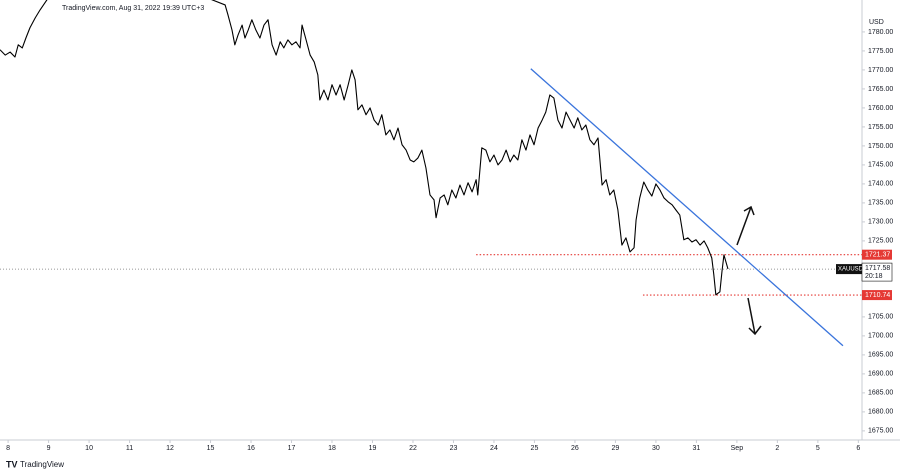  What do you see at coordinates (858, 448) in the screenshot?
I see `x-tick-label: 6` at bounding box center [858, 448].